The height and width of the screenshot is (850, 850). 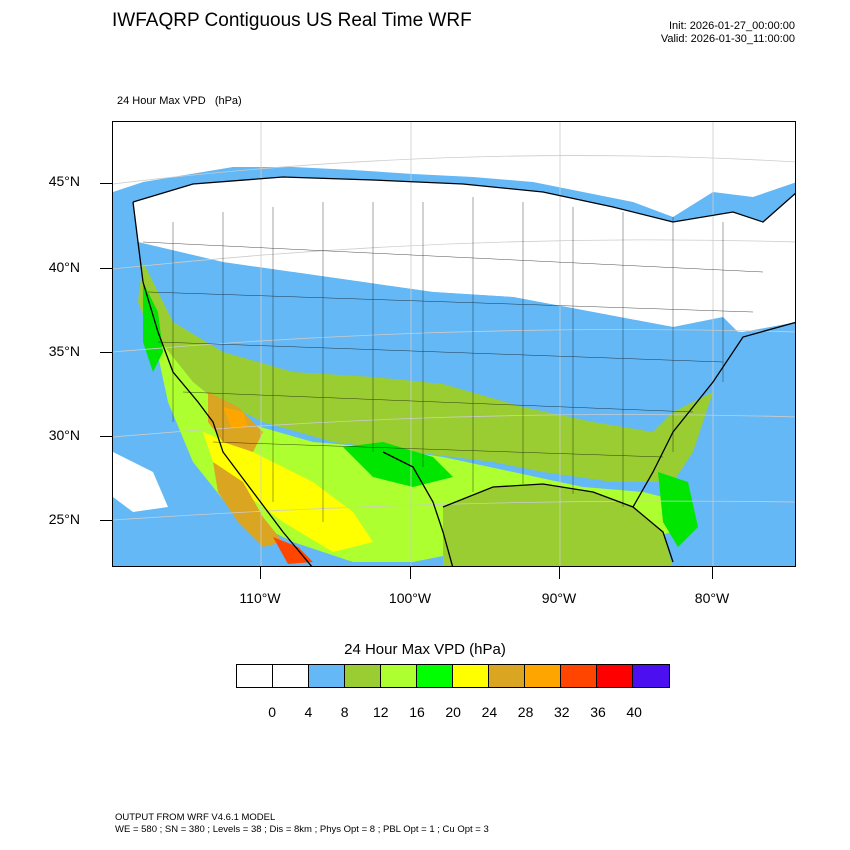 What do you see at coordinates (558, 525) in the screenshot?
I see `gulf-area` at bounding box center [558, 525].